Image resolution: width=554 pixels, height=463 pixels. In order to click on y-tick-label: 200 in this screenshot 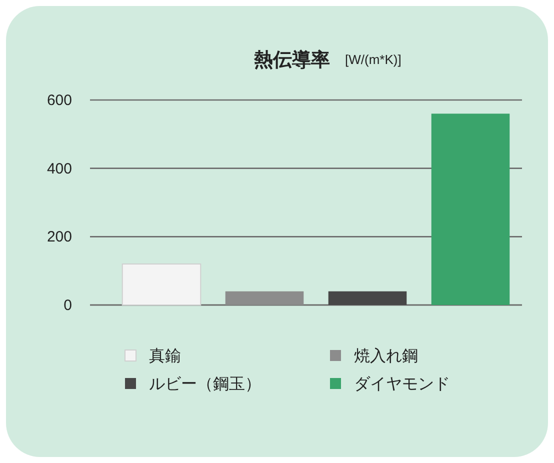, I will do `click(59, 237)`.